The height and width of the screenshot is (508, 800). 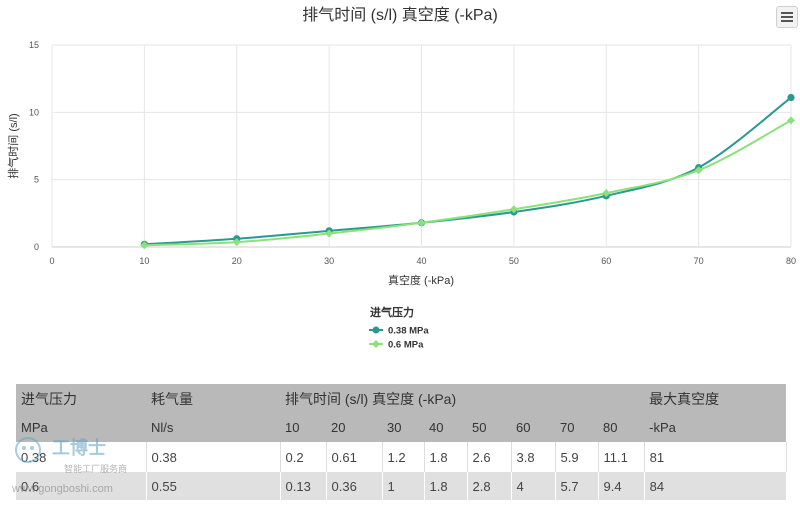 I want to click on cell-time: 0.2, so click(x=303, y=457).